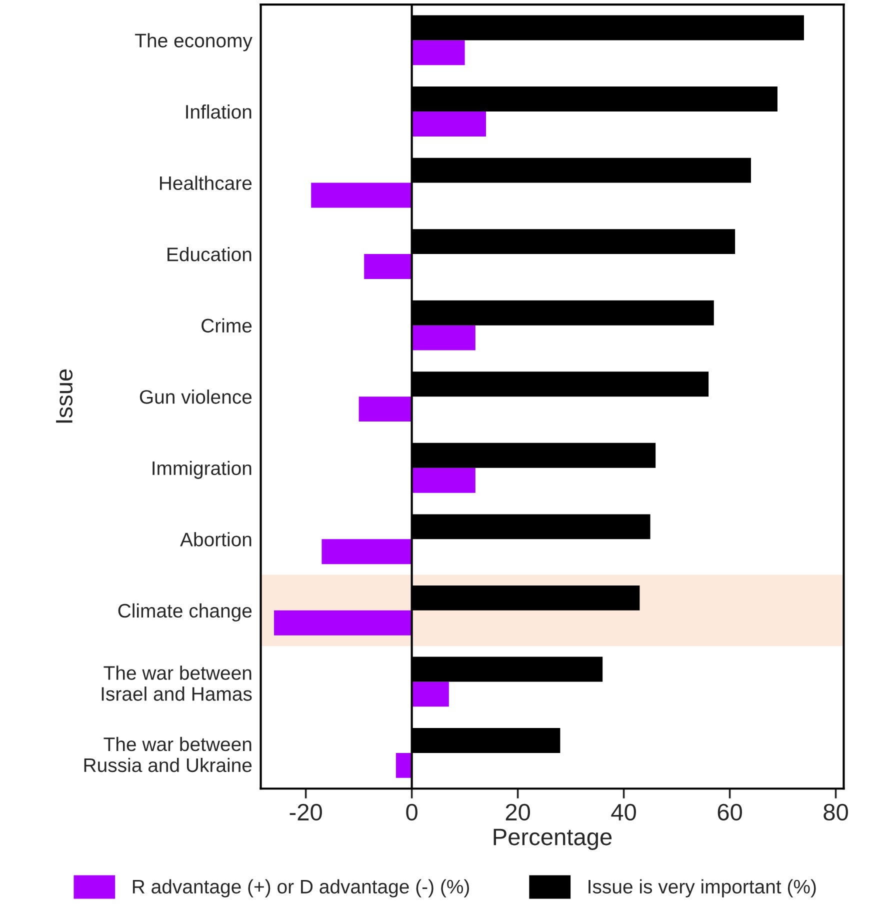  I want to click on x-tick-label: 0, so click(412, 812).